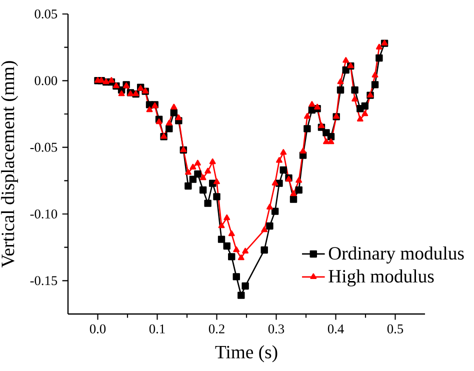  I want to click on y-axis-title: Vertical displacement (mm), so click(9, 164).